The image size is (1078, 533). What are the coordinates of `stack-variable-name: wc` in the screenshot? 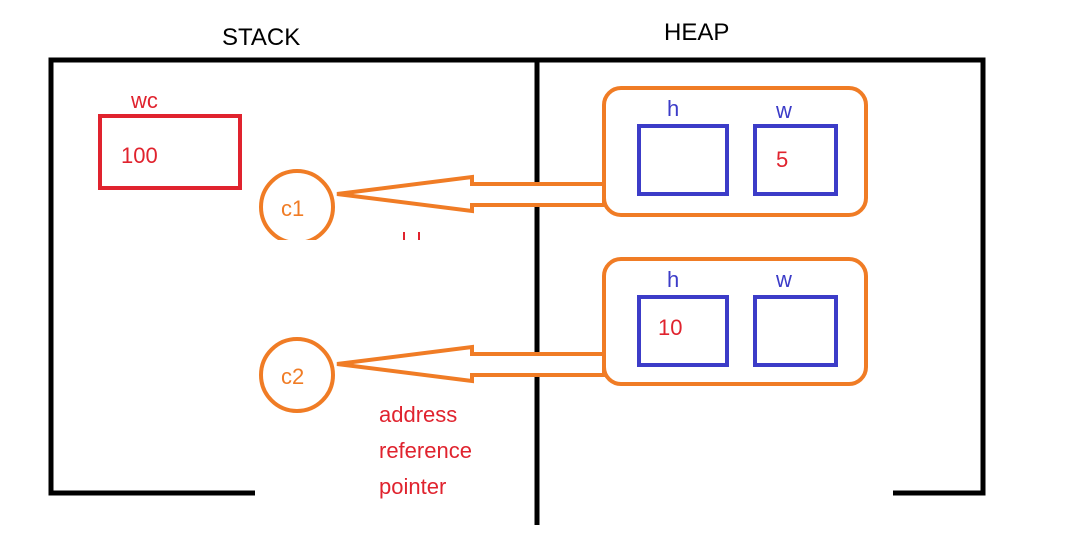 It's located at (144, 100).